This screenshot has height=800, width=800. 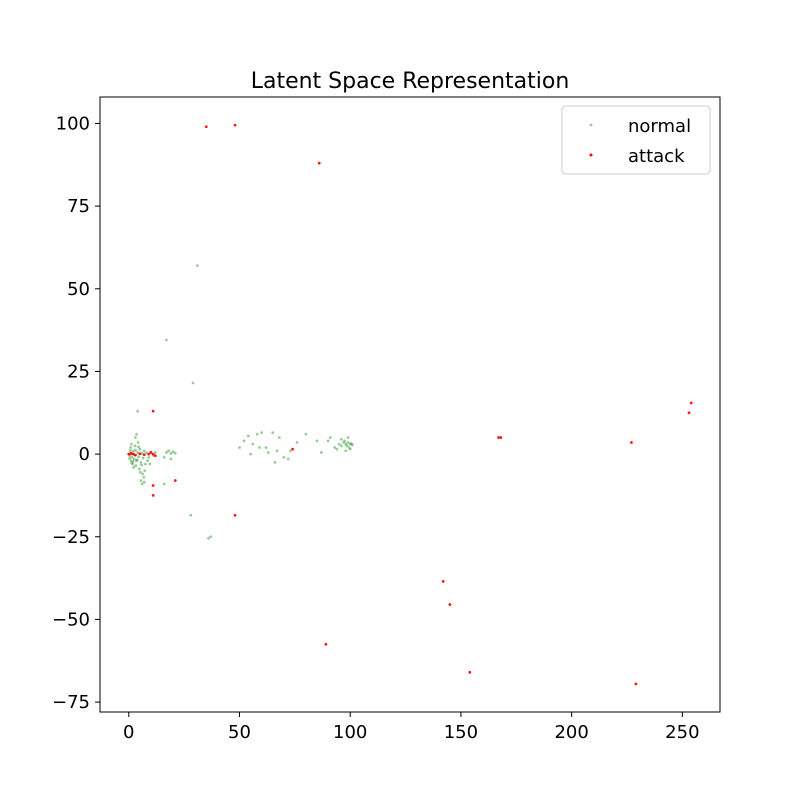 What do you see at coordinates (591, 155) in the screenshot?
I see `legend-marker-attack` at bounding box center [591, 155].